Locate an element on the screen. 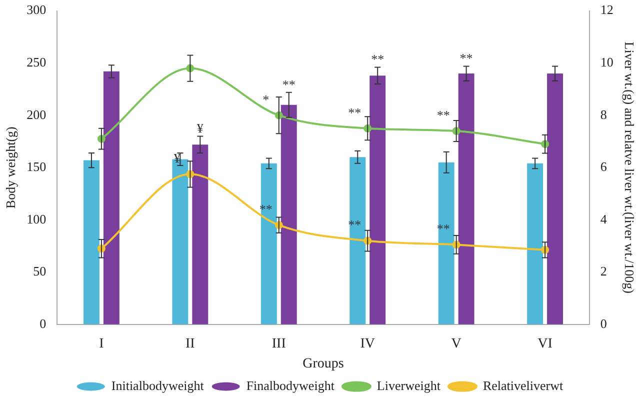 The image size is (644, 403). x-tick-label: IV is located at coordinates (367, 344).